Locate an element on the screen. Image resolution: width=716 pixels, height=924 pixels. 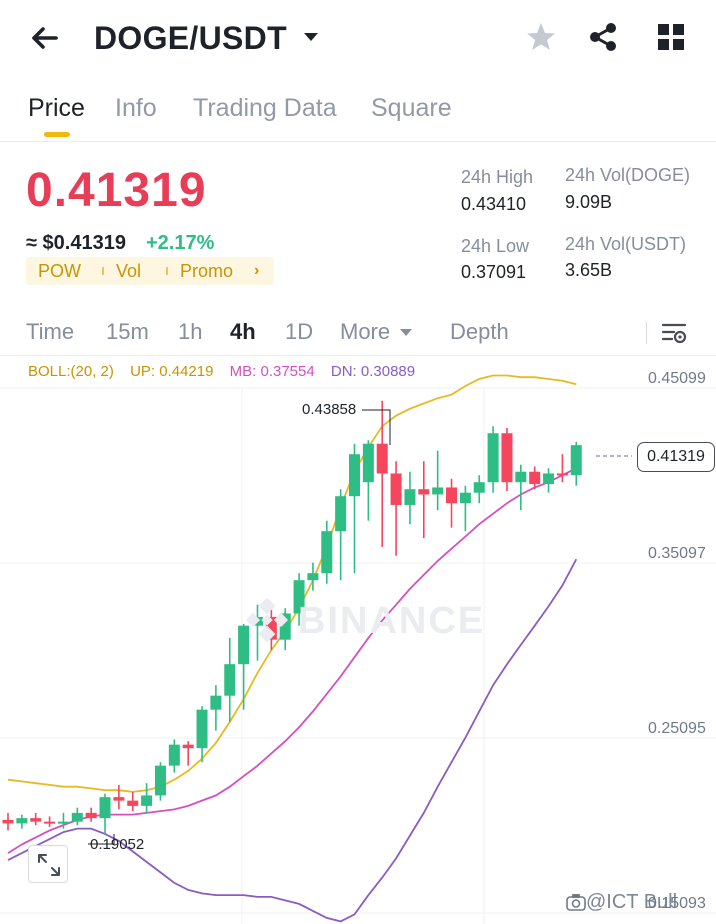
high-marker-leader is located at coordinates (376, 427).